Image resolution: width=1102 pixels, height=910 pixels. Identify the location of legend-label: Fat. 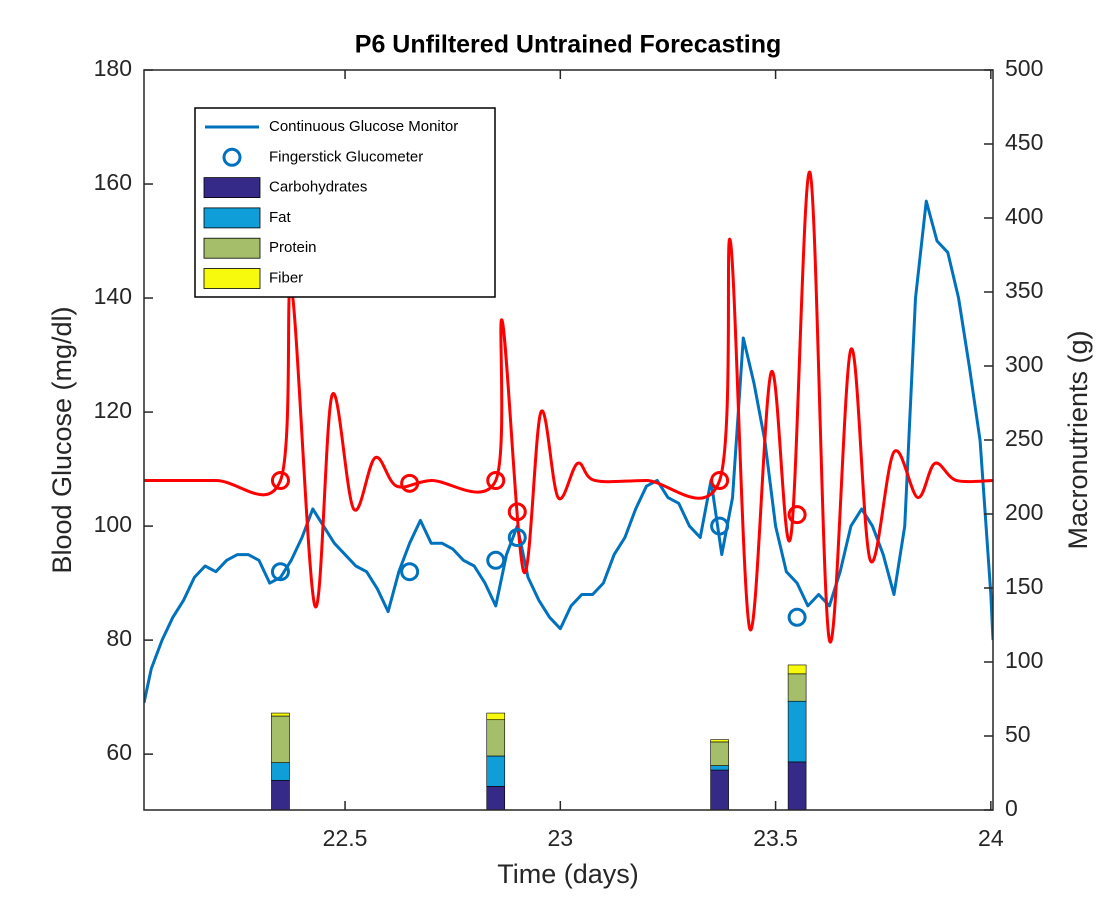
(280, 217).